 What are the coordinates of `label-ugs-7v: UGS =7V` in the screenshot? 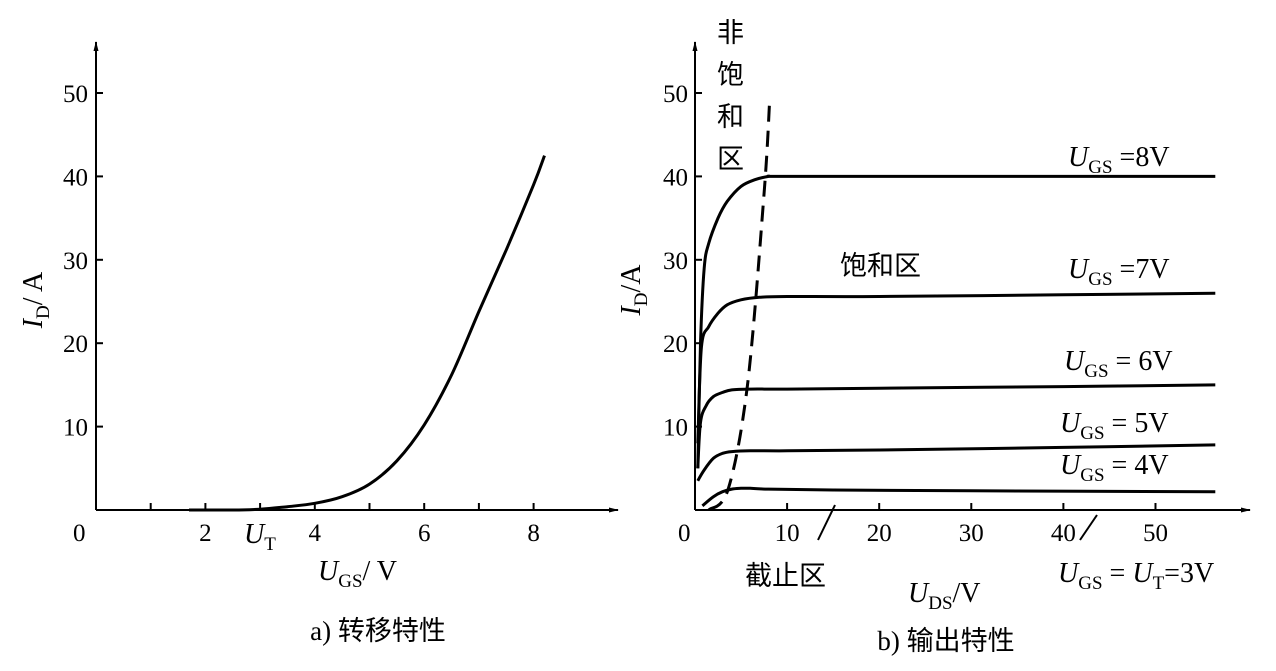 It's located at (1119, 272).